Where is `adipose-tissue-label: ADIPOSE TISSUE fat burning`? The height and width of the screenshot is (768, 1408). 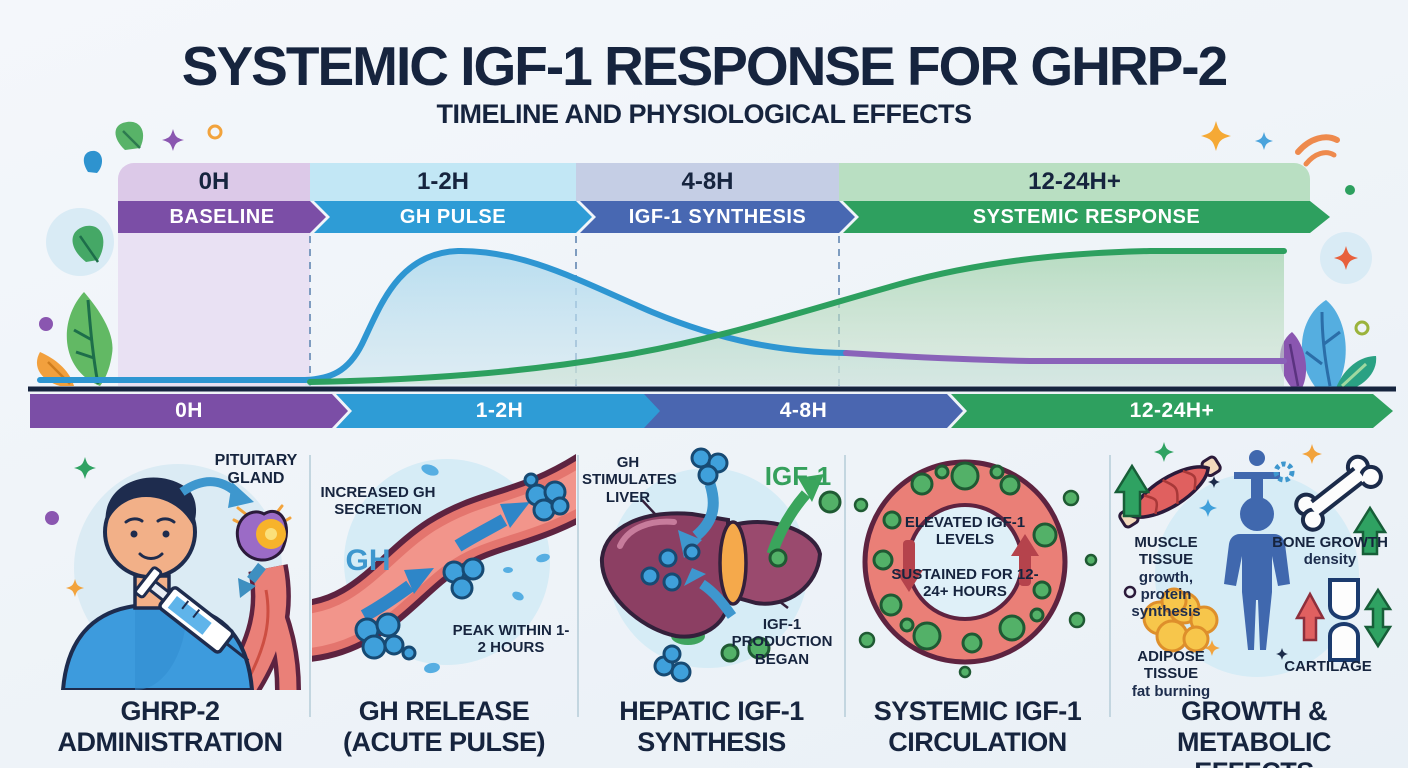 adipose-tissue-label: ADIPOSE TISSUE fat burning is located at coordinates (1171, 674).